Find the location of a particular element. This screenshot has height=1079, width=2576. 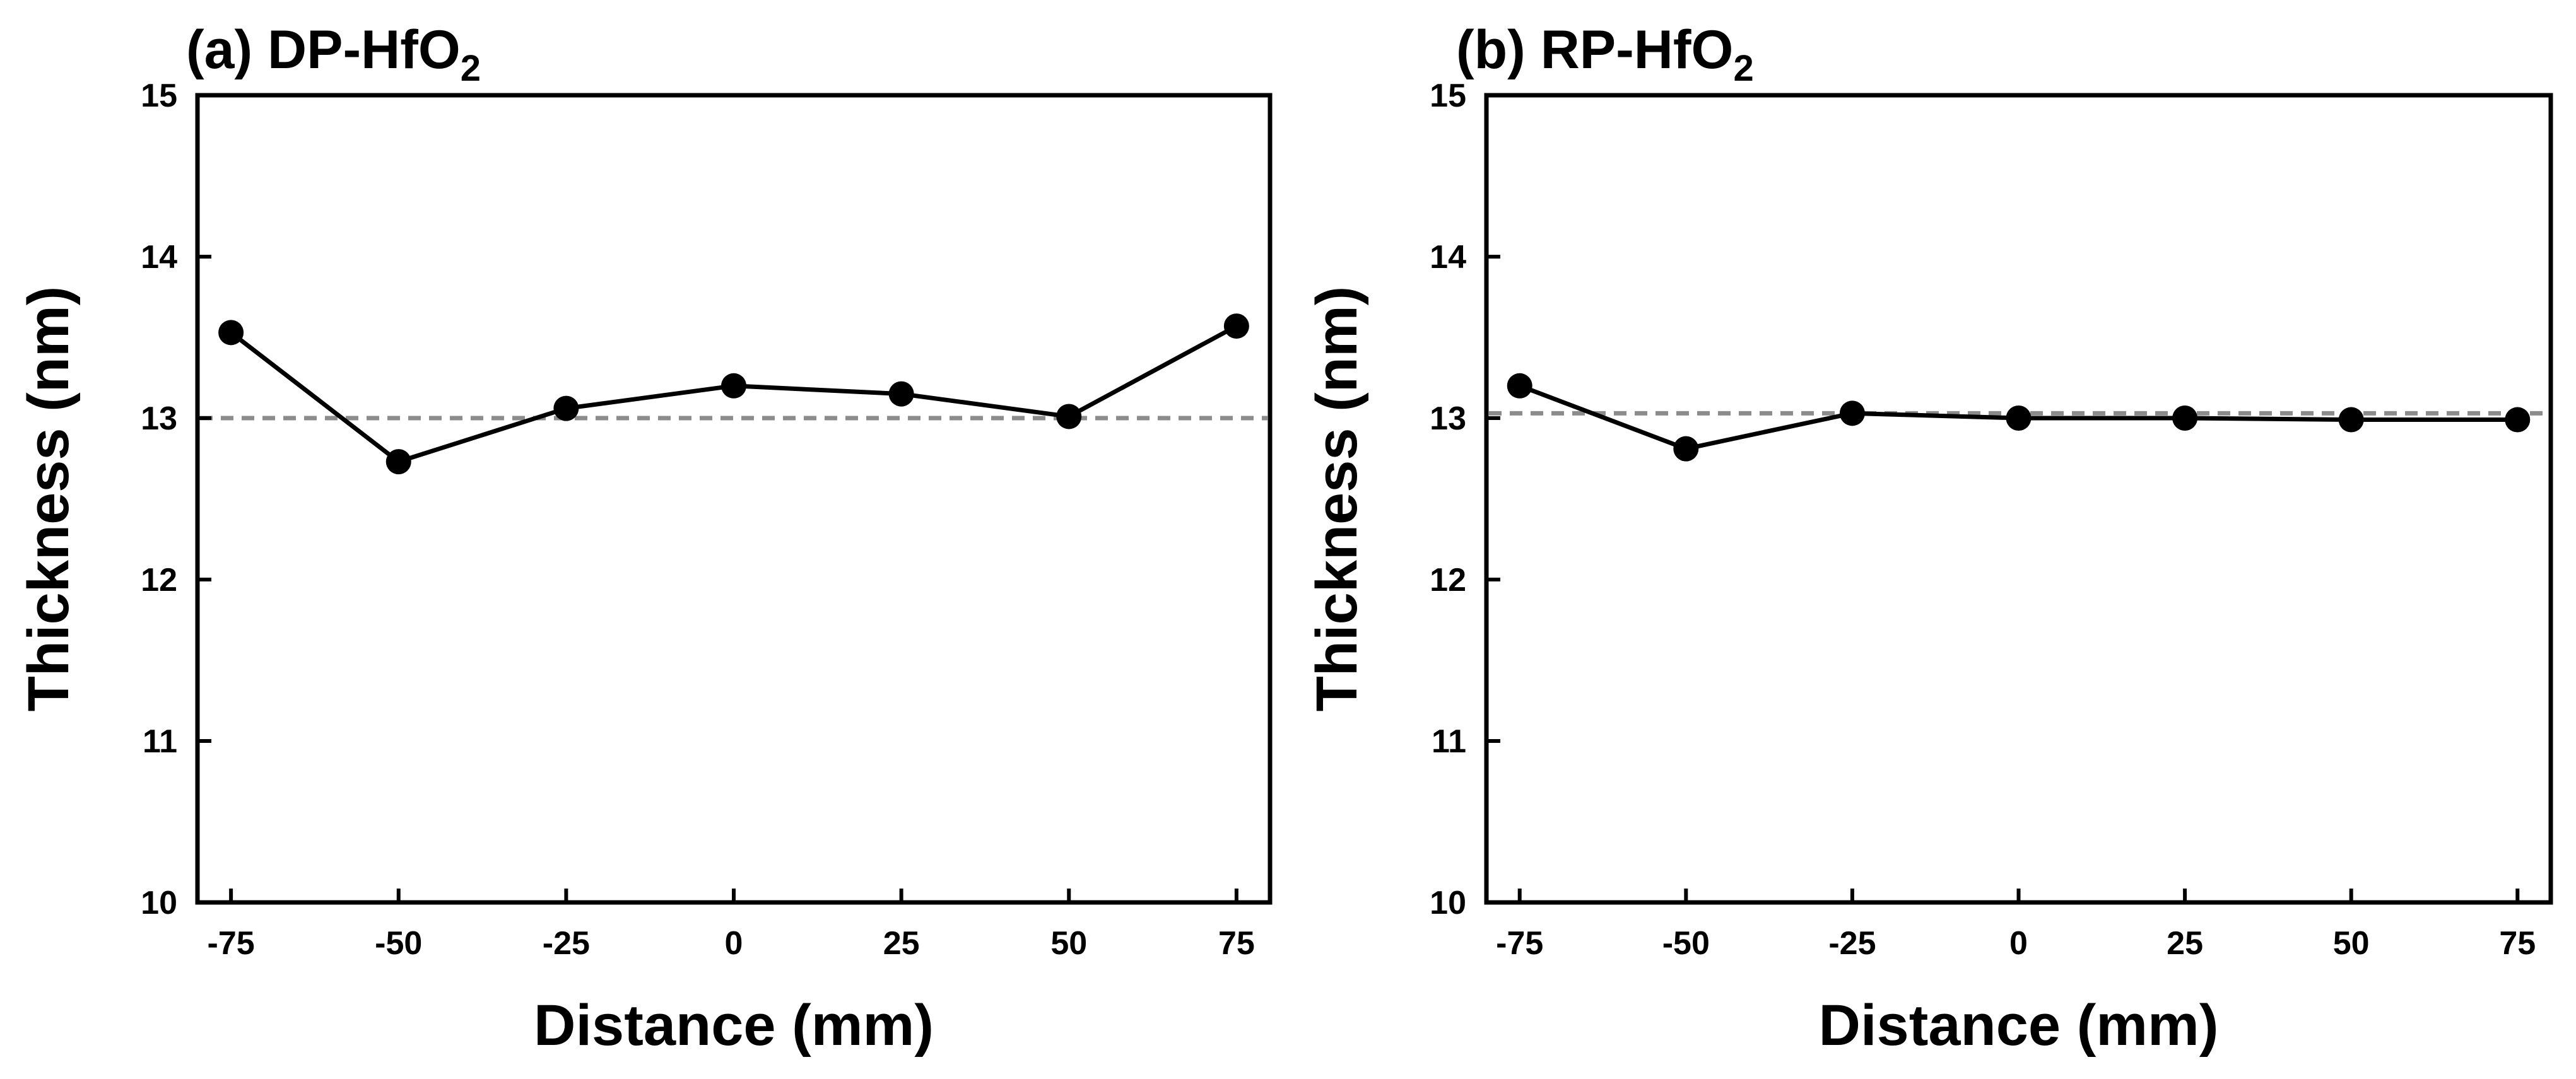

panel-title: (b) RP-HfO2 is located at coordinates (1605, 54).